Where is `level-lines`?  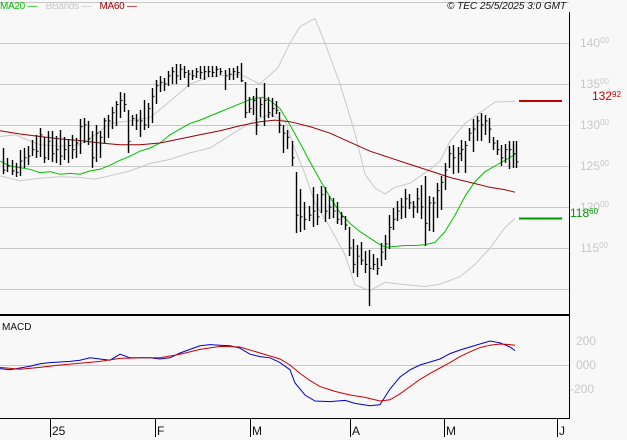 level-lines is located at coordinates (540, 160).